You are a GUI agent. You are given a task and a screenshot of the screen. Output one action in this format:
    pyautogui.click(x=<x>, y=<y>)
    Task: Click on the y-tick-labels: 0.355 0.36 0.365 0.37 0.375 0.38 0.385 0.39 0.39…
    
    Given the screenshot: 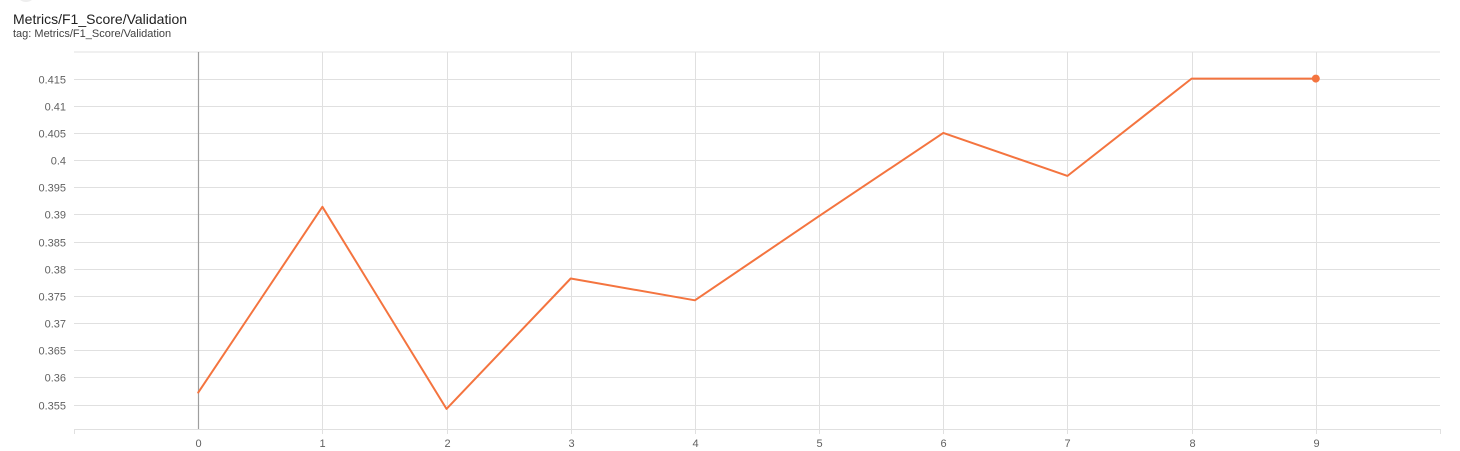 What is the action you would take?
    pyautogui.click(x=52, y=244)
    